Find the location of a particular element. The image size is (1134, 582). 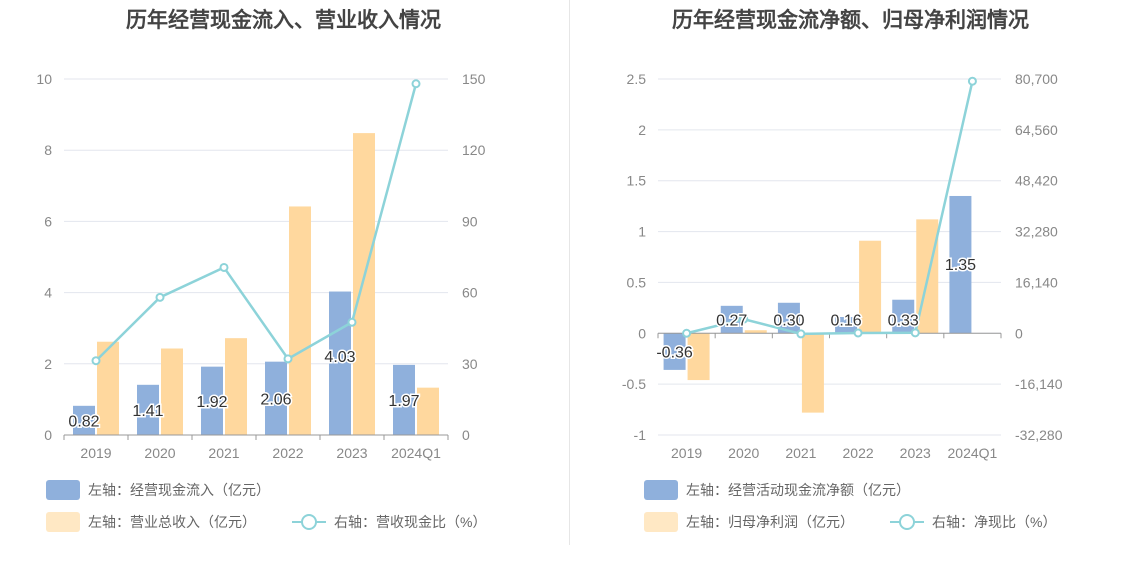

bar-primary-2019 is located at coordinates (674, 351).